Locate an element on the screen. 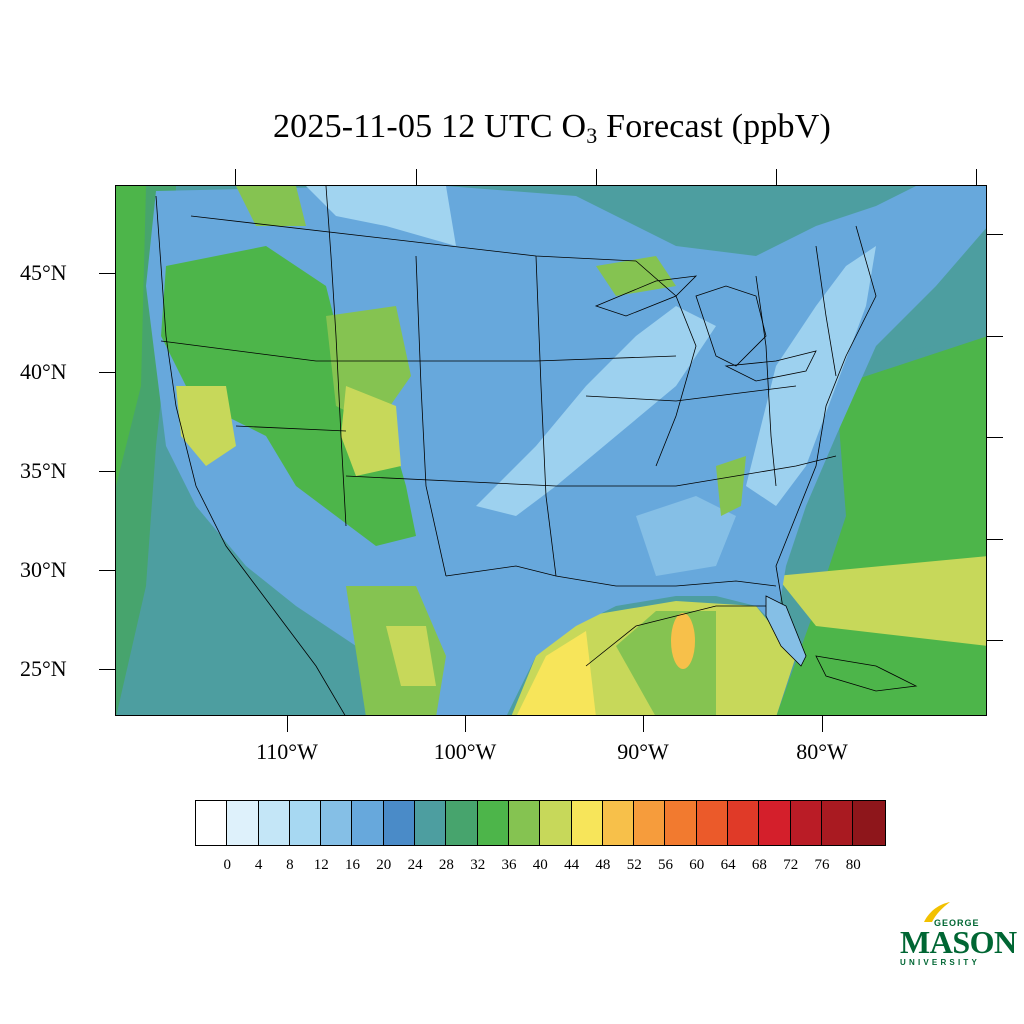 The width and height of the screenshot is (1024, 1024). lat-label-35: 35°N is located at coordinates (43, 470).